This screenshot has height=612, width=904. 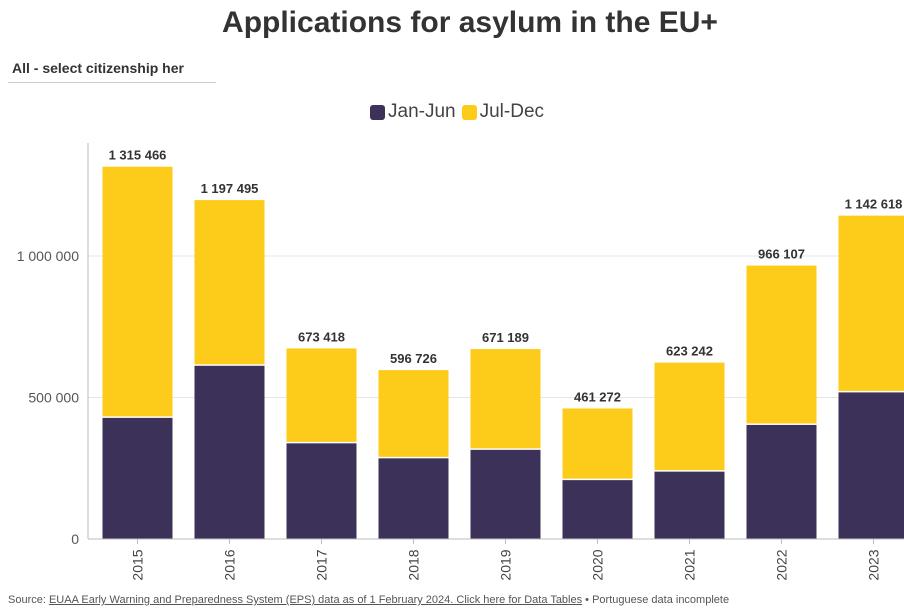 What do you see at coordinates (656, 600) in the screenshot?
I see `source-suffix: • Portuguese data incomplete` at bounding box center [656, 600].